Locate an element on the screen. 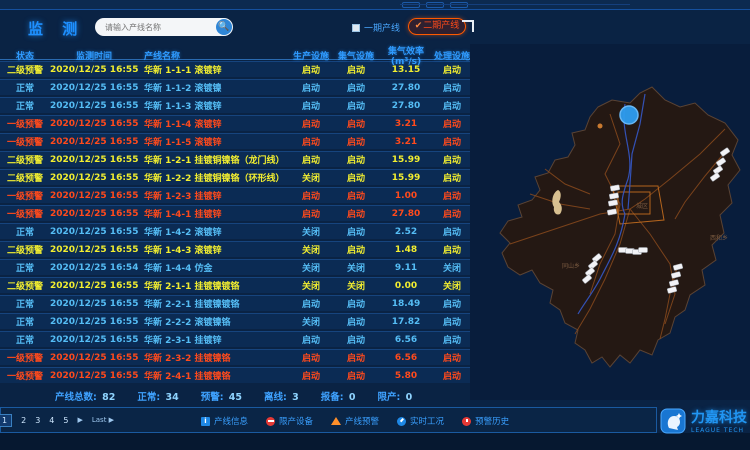 The image size is (750, 450). column-header: 生产设施 is located at coordinates (310, 57).